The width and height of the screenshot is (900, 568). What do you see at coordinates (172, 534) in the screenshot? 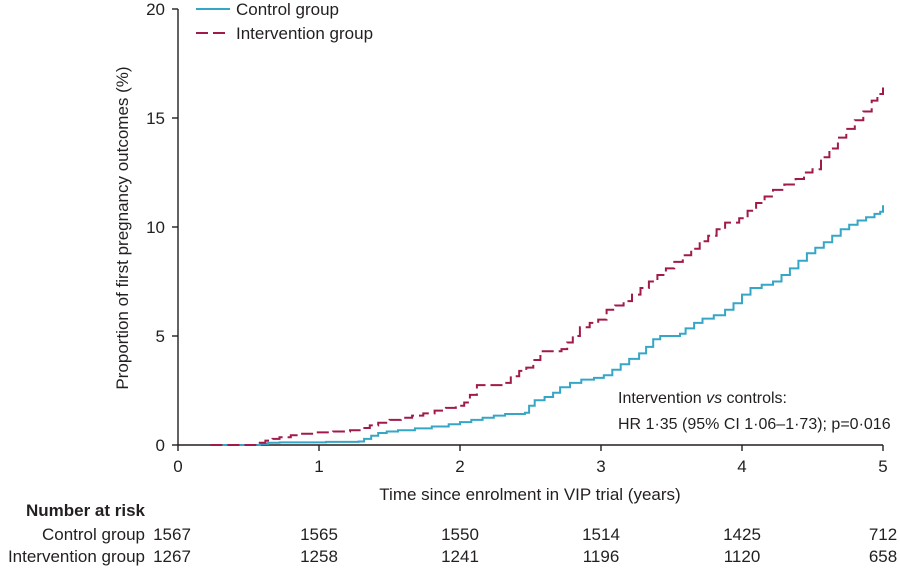
I see `risk-value: 1567` at bounding box center [172, 534].